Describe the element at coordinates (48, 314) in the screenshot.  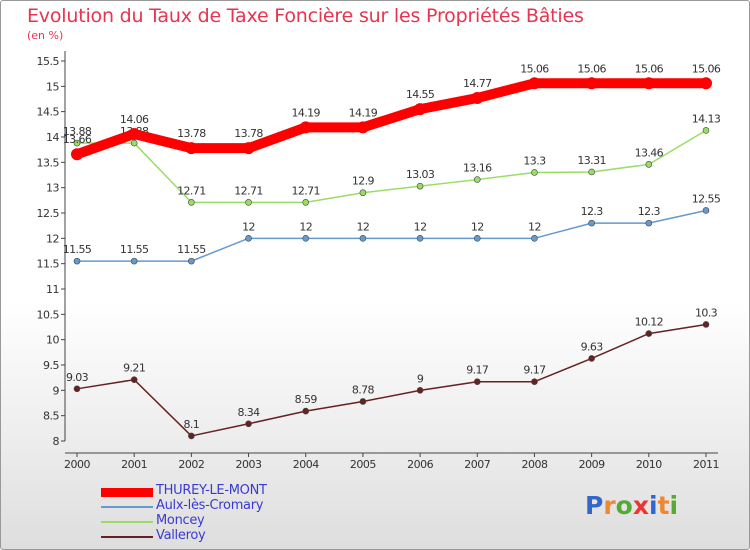
I see `y-tick-label: 10.5` at that location.